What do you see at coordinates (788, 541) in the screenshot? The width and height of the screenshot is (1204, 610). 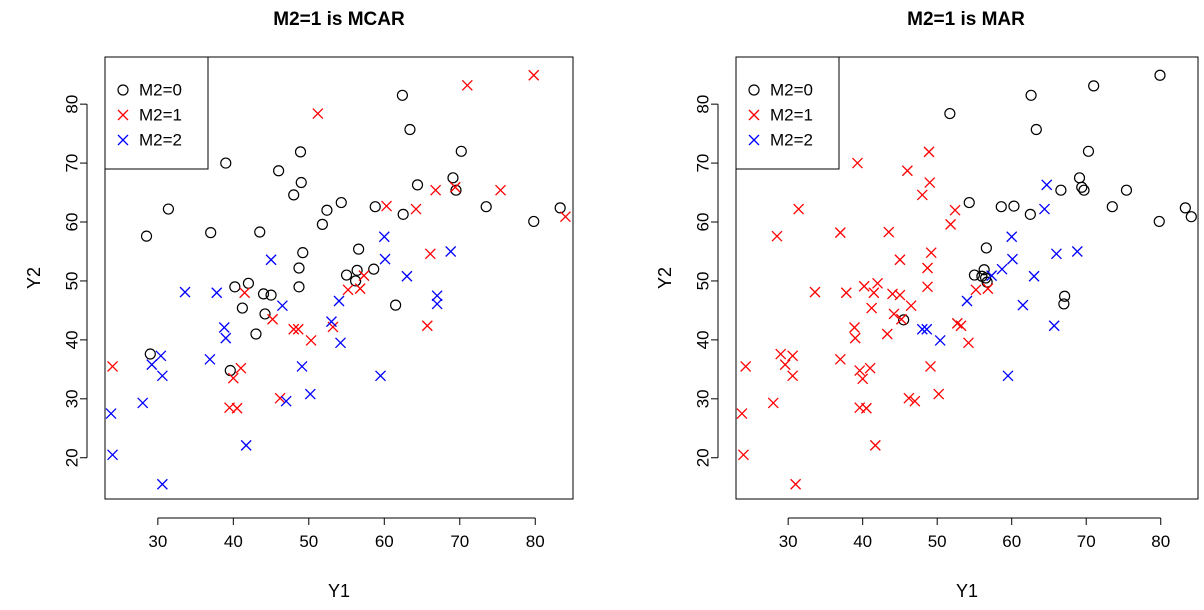 I see `x-tick-label: 30` at bounding box center [788, 541].